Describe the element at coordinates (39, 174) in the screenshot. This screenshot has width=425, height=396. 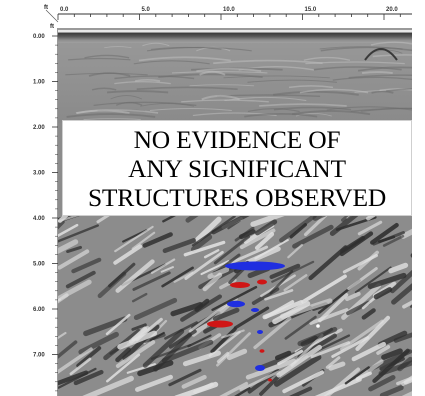
I see `y-tick-label: 3.00` at that location.